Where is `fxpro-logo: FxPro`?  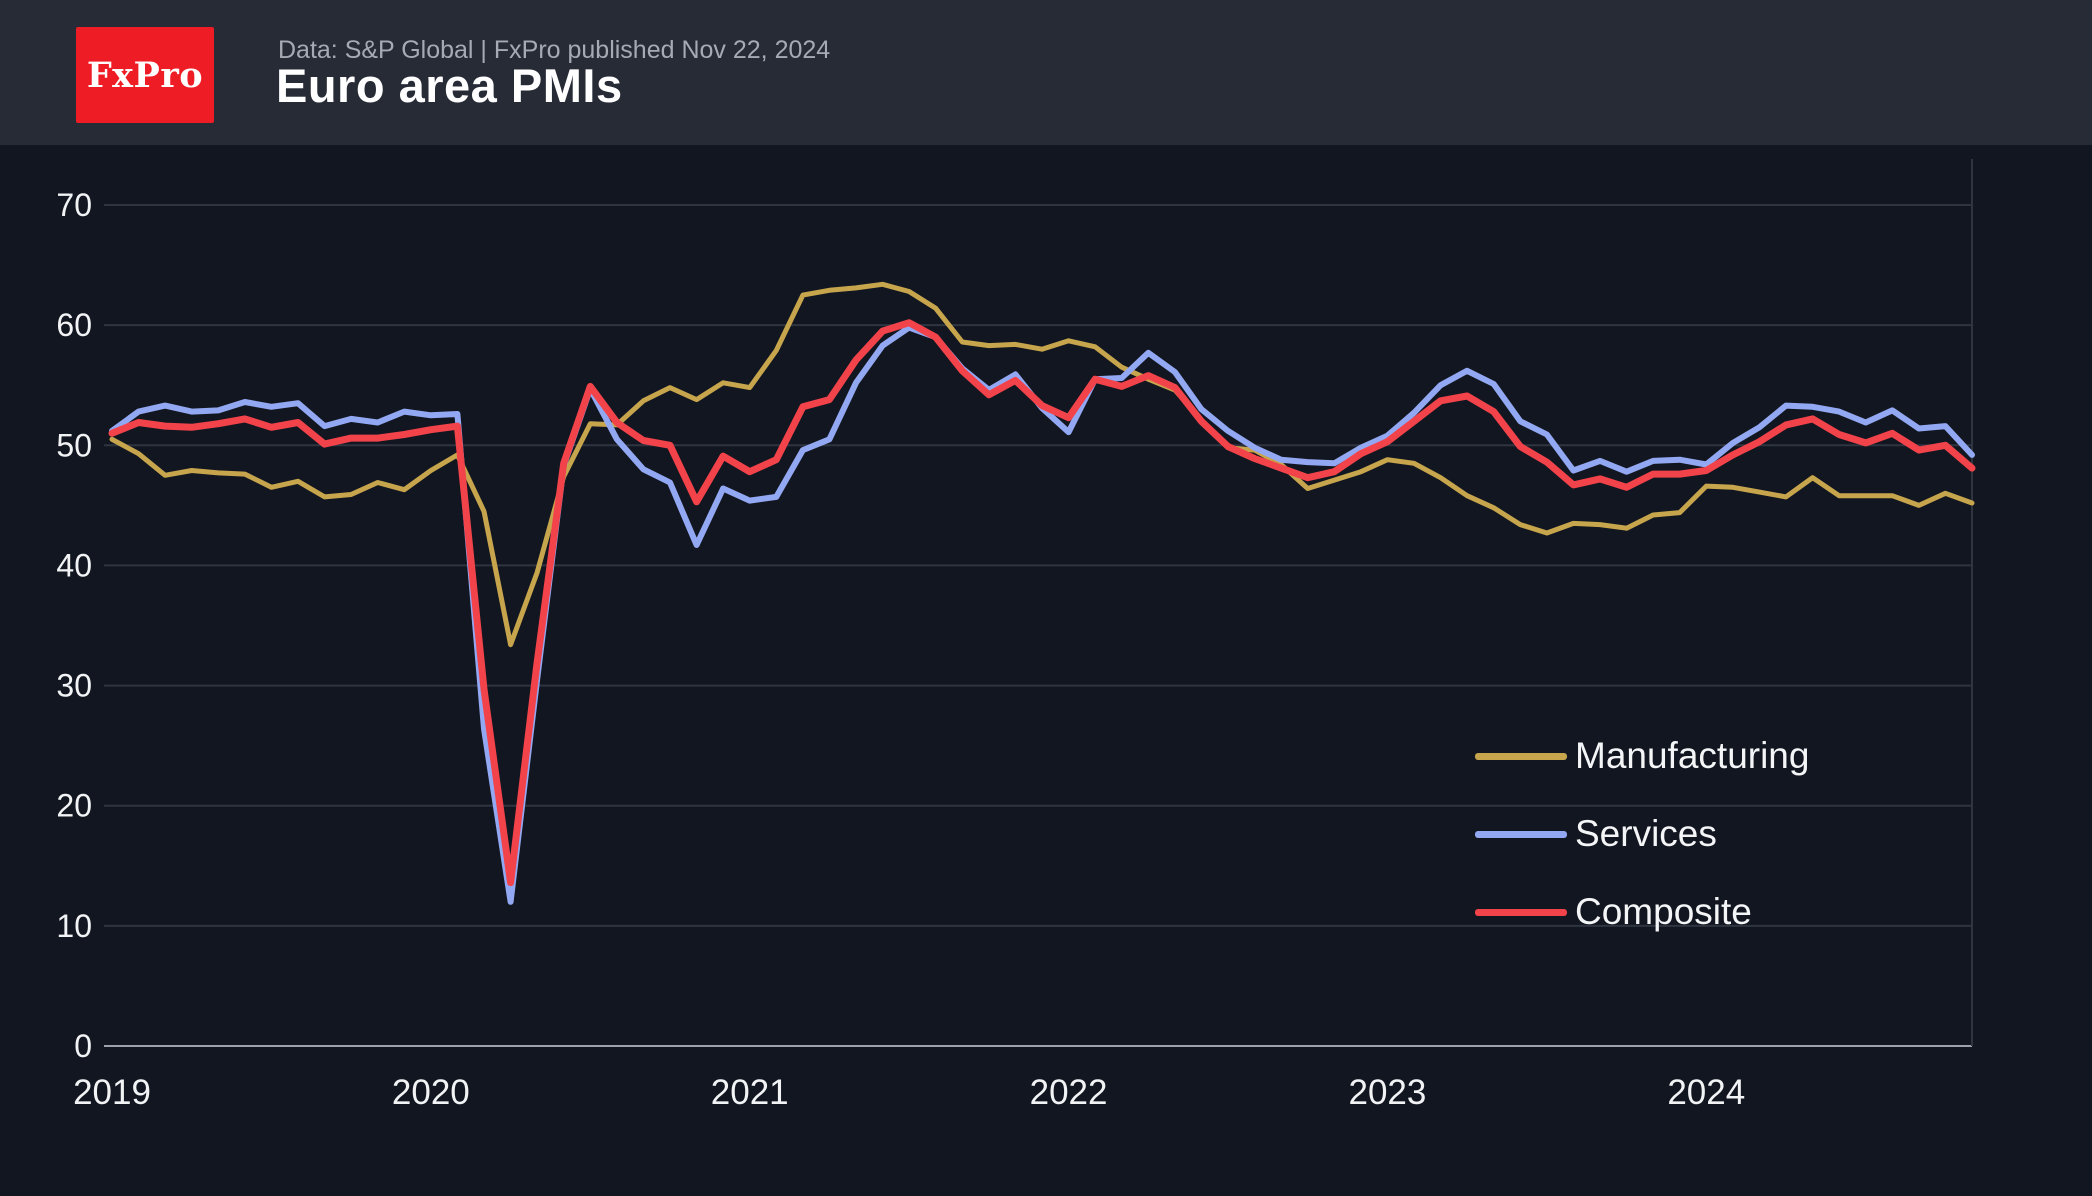 fxpro-logo: FxPro is located at coordinates (145, 75).